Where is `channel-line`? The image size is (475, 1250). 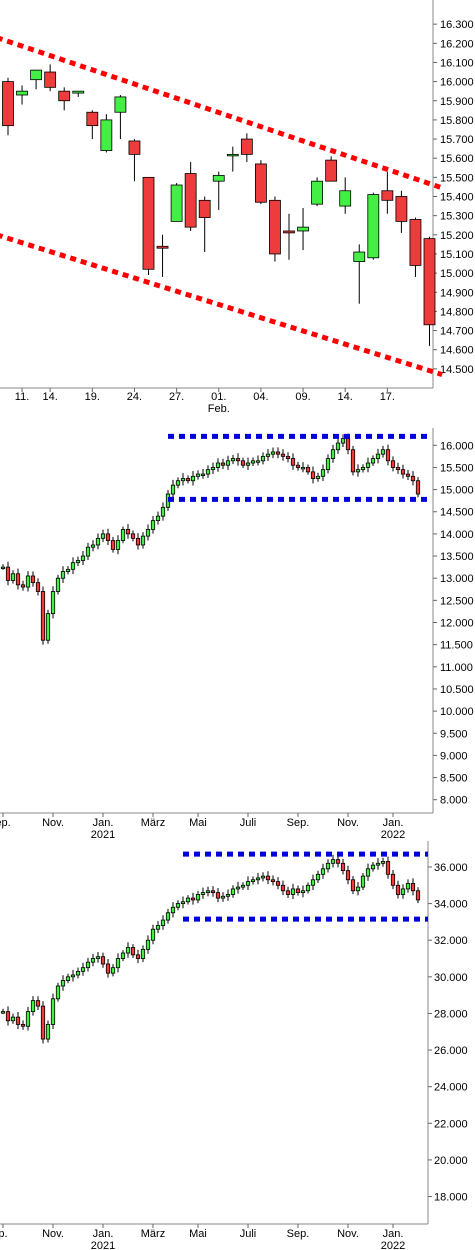 channel-line is located at coordinates (223, 114).